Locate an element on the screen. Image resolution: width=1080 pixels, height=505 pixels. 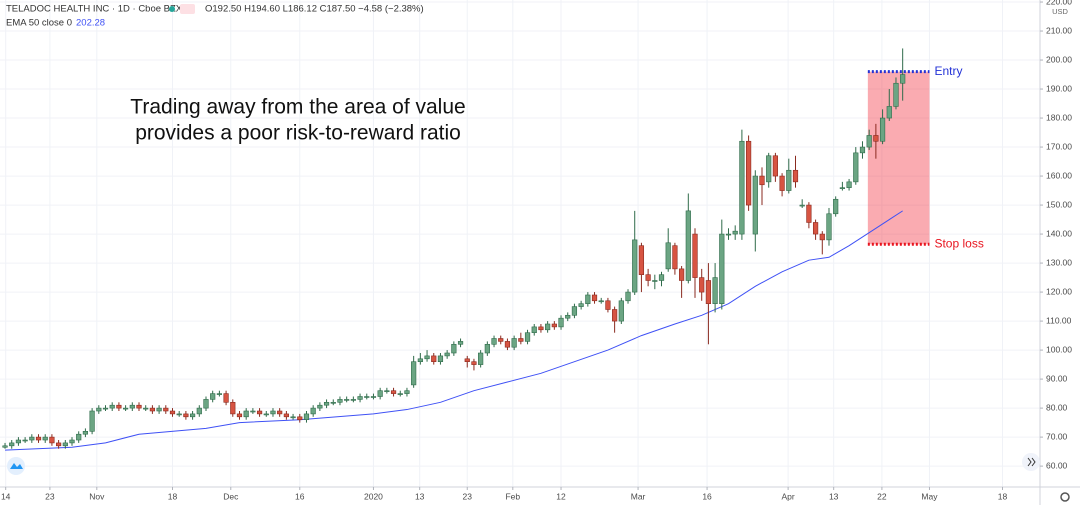
x-tick-label: 12 is located at coordinates (561, 496).